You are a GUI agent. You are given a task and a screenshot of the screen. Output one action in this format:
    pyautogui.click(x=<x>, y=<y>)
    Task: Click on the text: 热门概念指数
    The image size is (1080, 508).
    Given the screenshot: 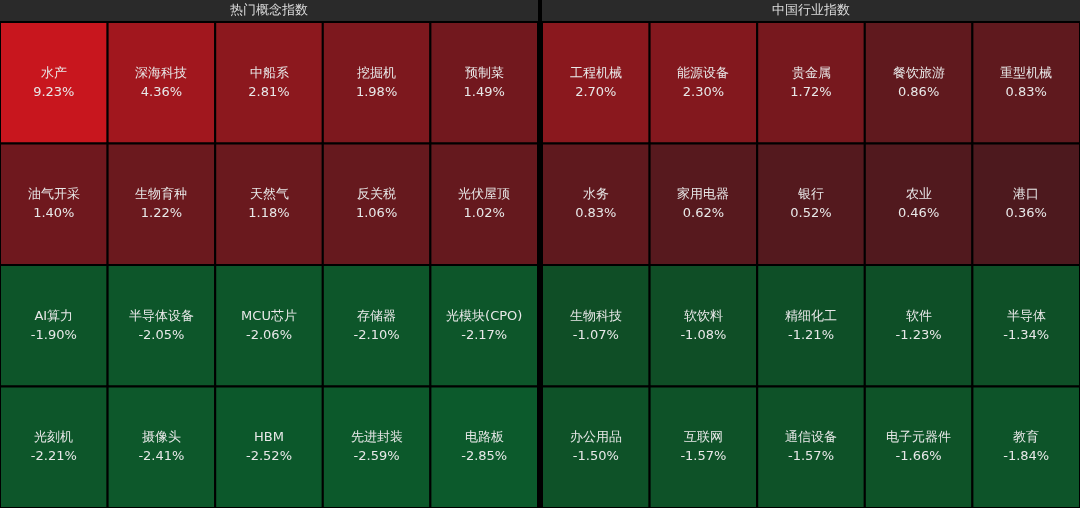 What is the action you would take?
    pyautogui.click(x=269, y=9)
    